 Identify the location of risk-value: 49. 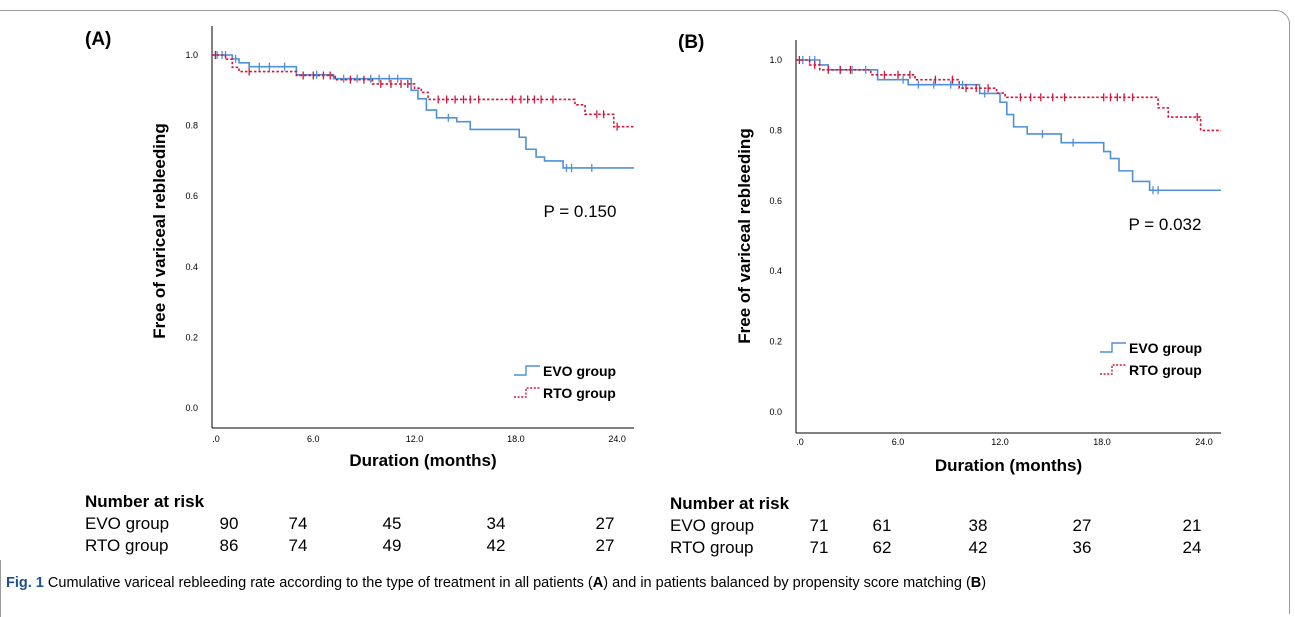
(392, 545).